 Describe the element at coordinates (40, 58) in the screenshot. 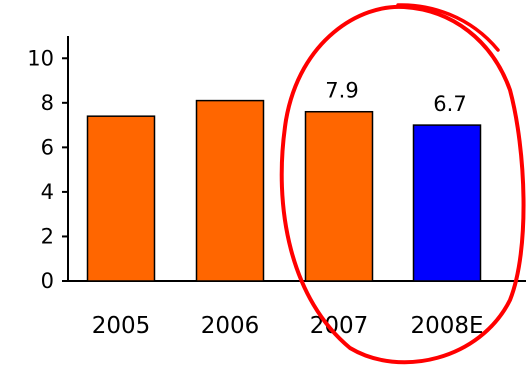

I see `y-tick-label: 10` at that location.